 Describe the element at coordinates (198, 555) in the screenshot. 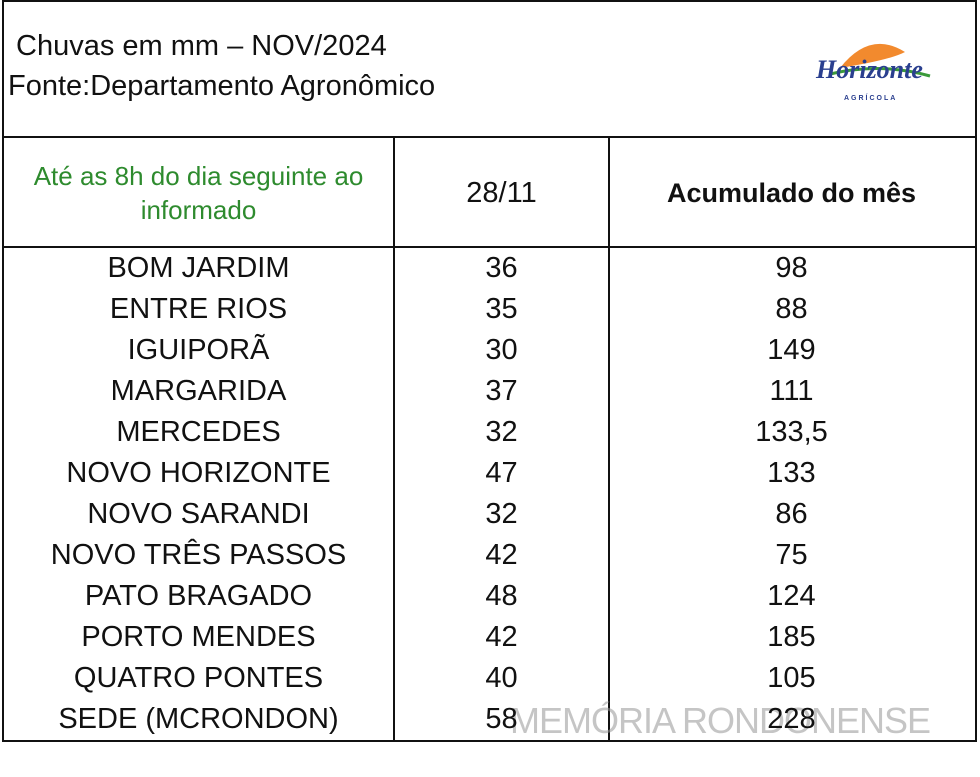

I see `location-cell: NOVO TRÊS PASSOS` at that location.